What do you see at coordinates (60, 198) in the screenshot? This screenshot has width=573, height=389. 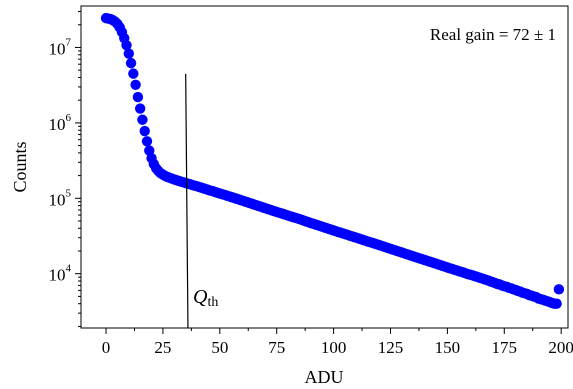 I see `y-tick-label: 10⁵` at bounding box center [60, 198].